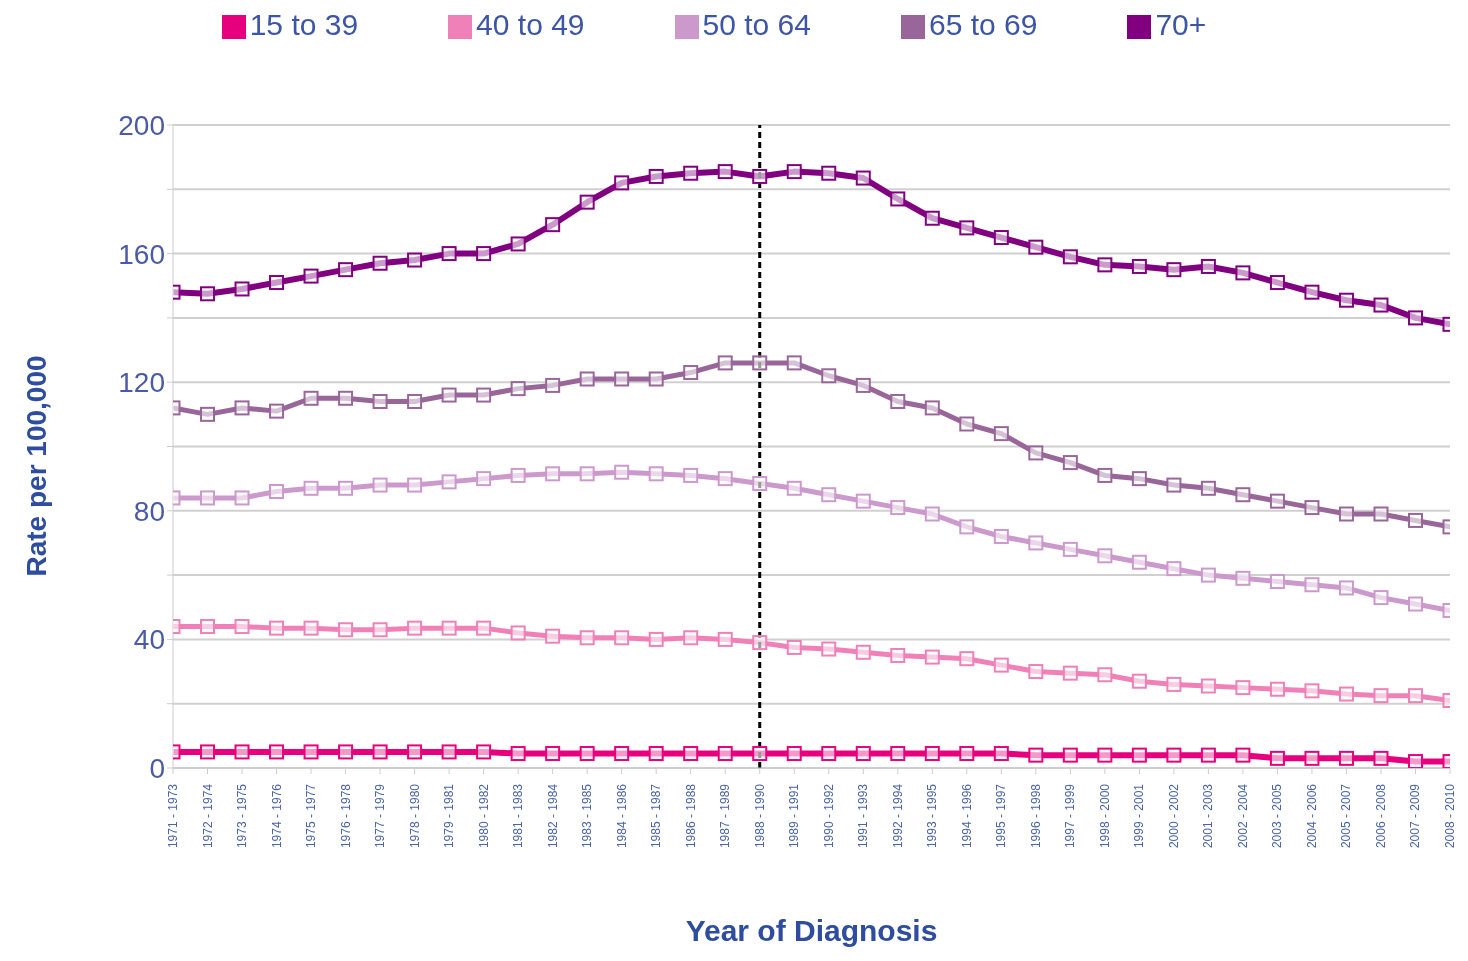  I want to click on x-tick-label: 1980 - 1982, so click(483, 816).